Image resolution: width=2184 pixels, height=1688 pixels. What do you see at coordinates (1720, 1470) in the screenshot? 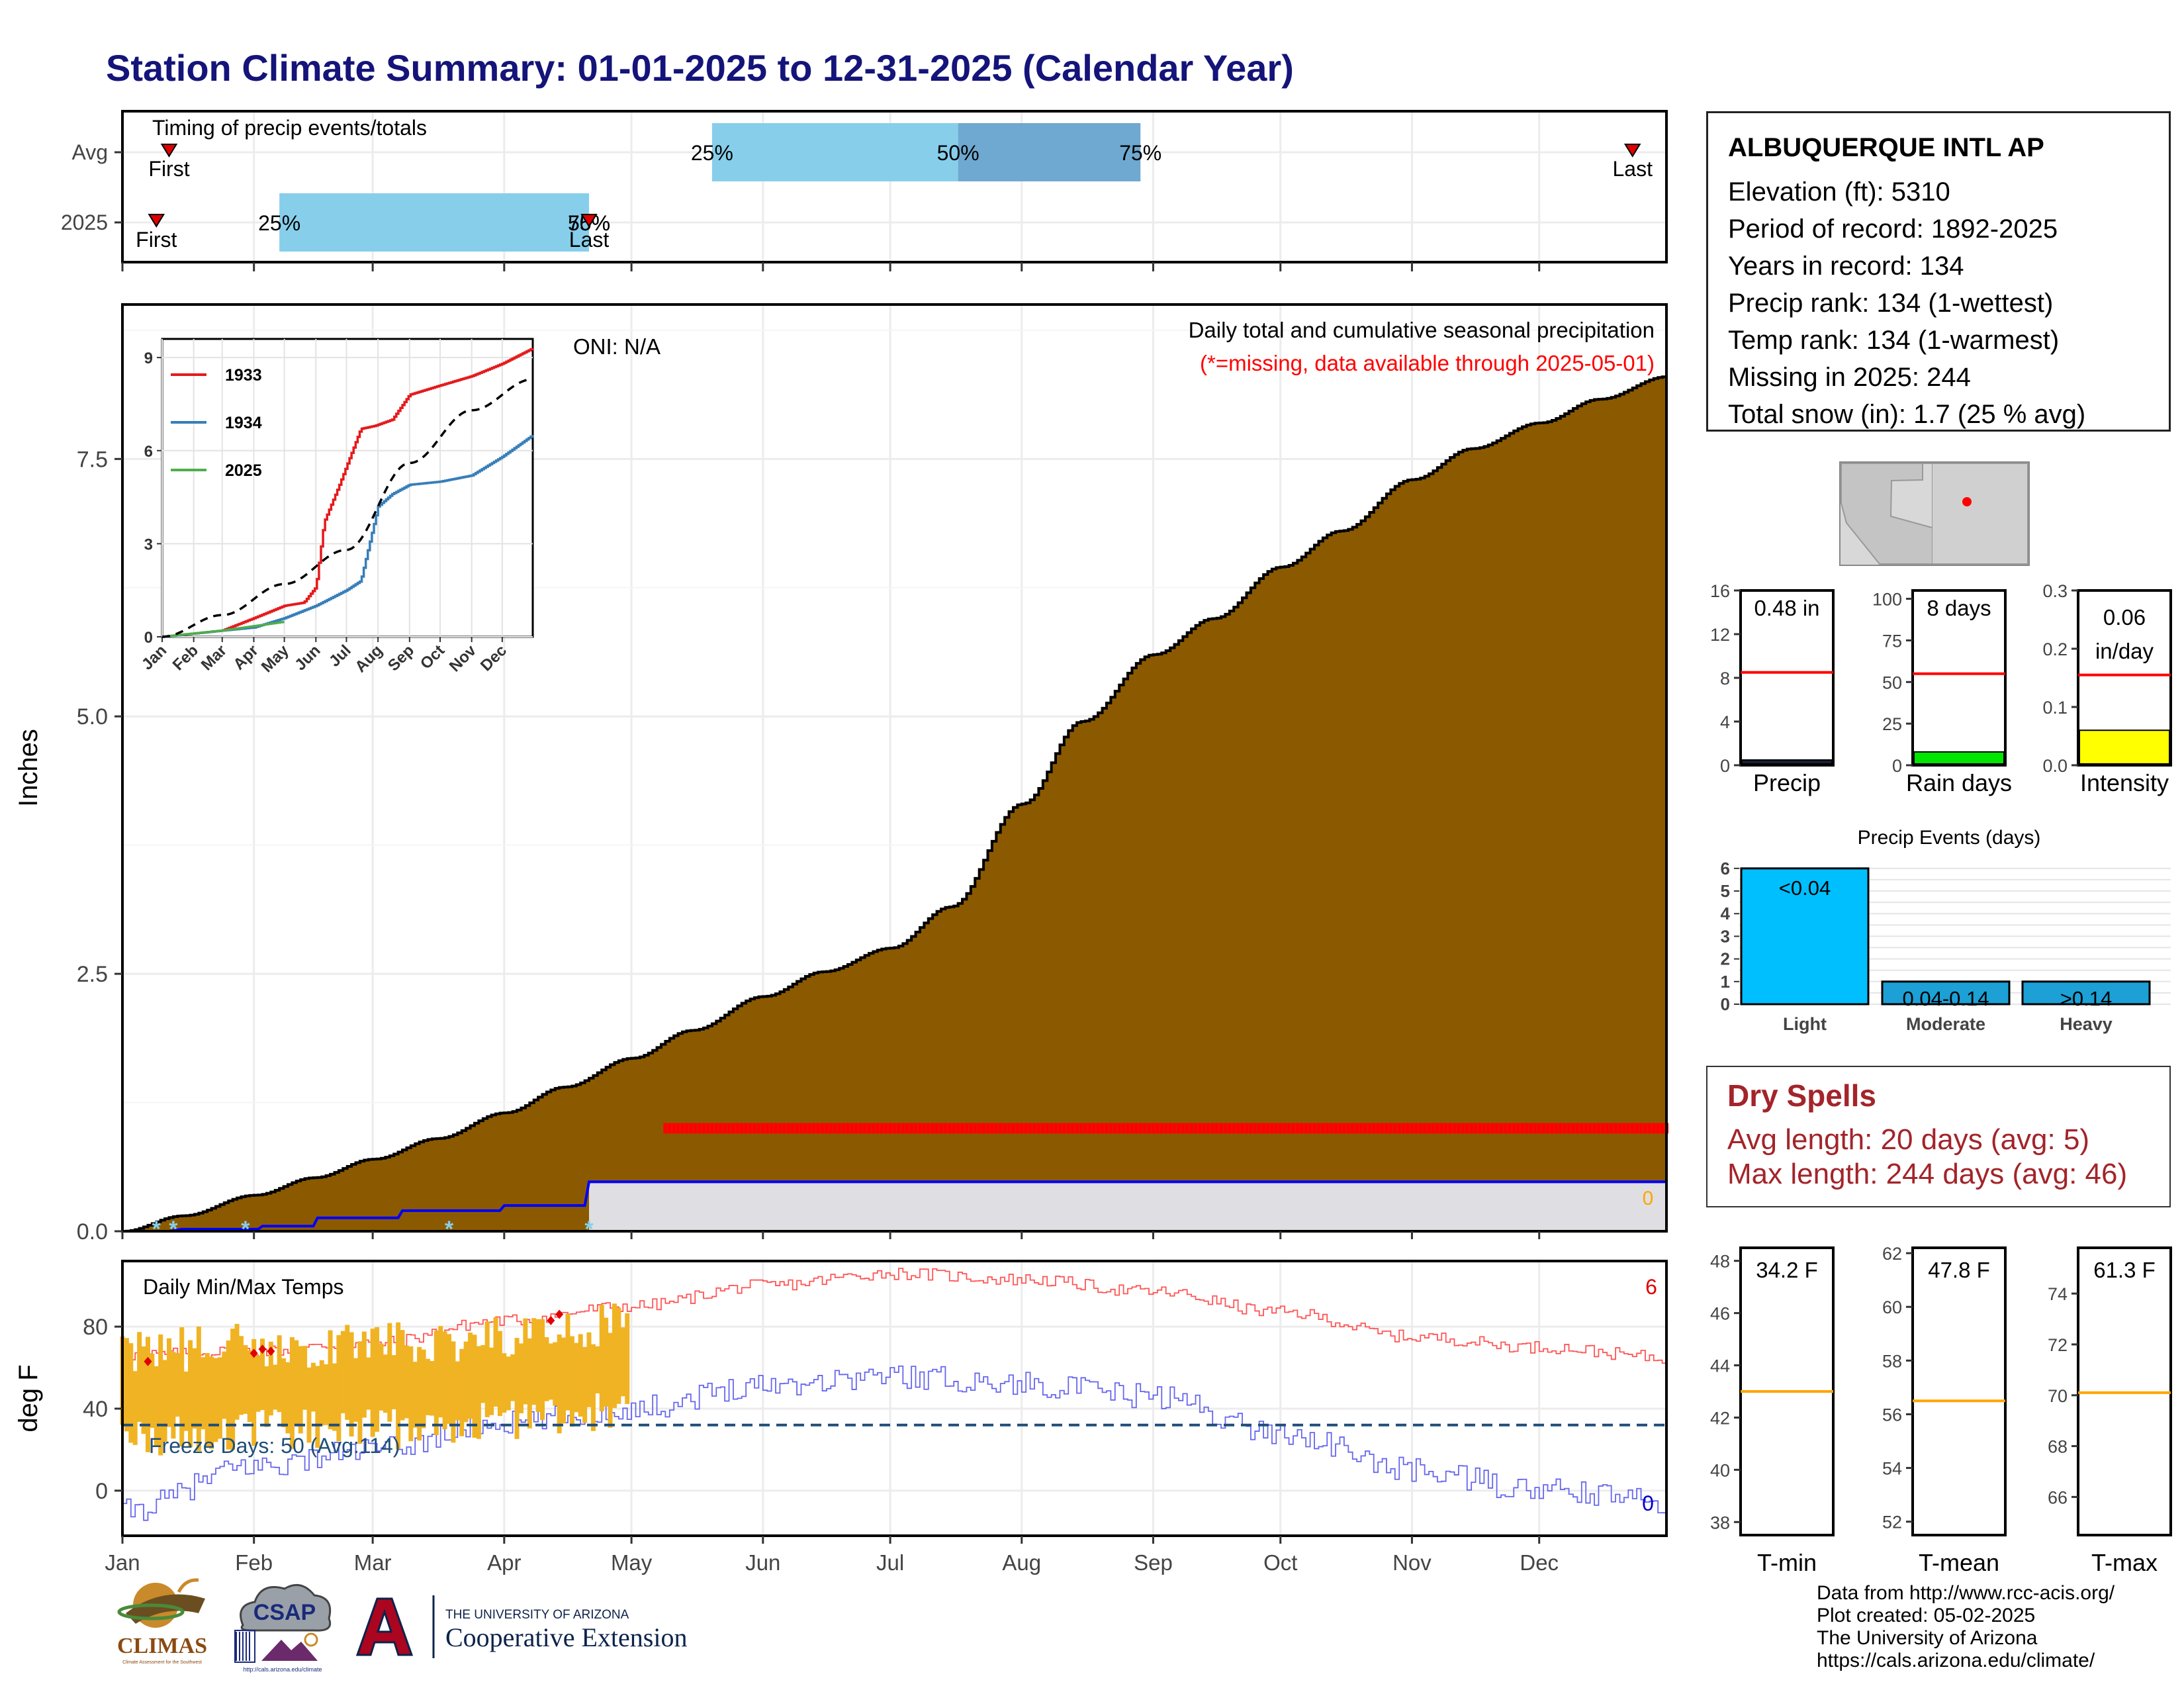
I see `temp-summary-ytick-label: 40` at bounding box center [1720, 1470].